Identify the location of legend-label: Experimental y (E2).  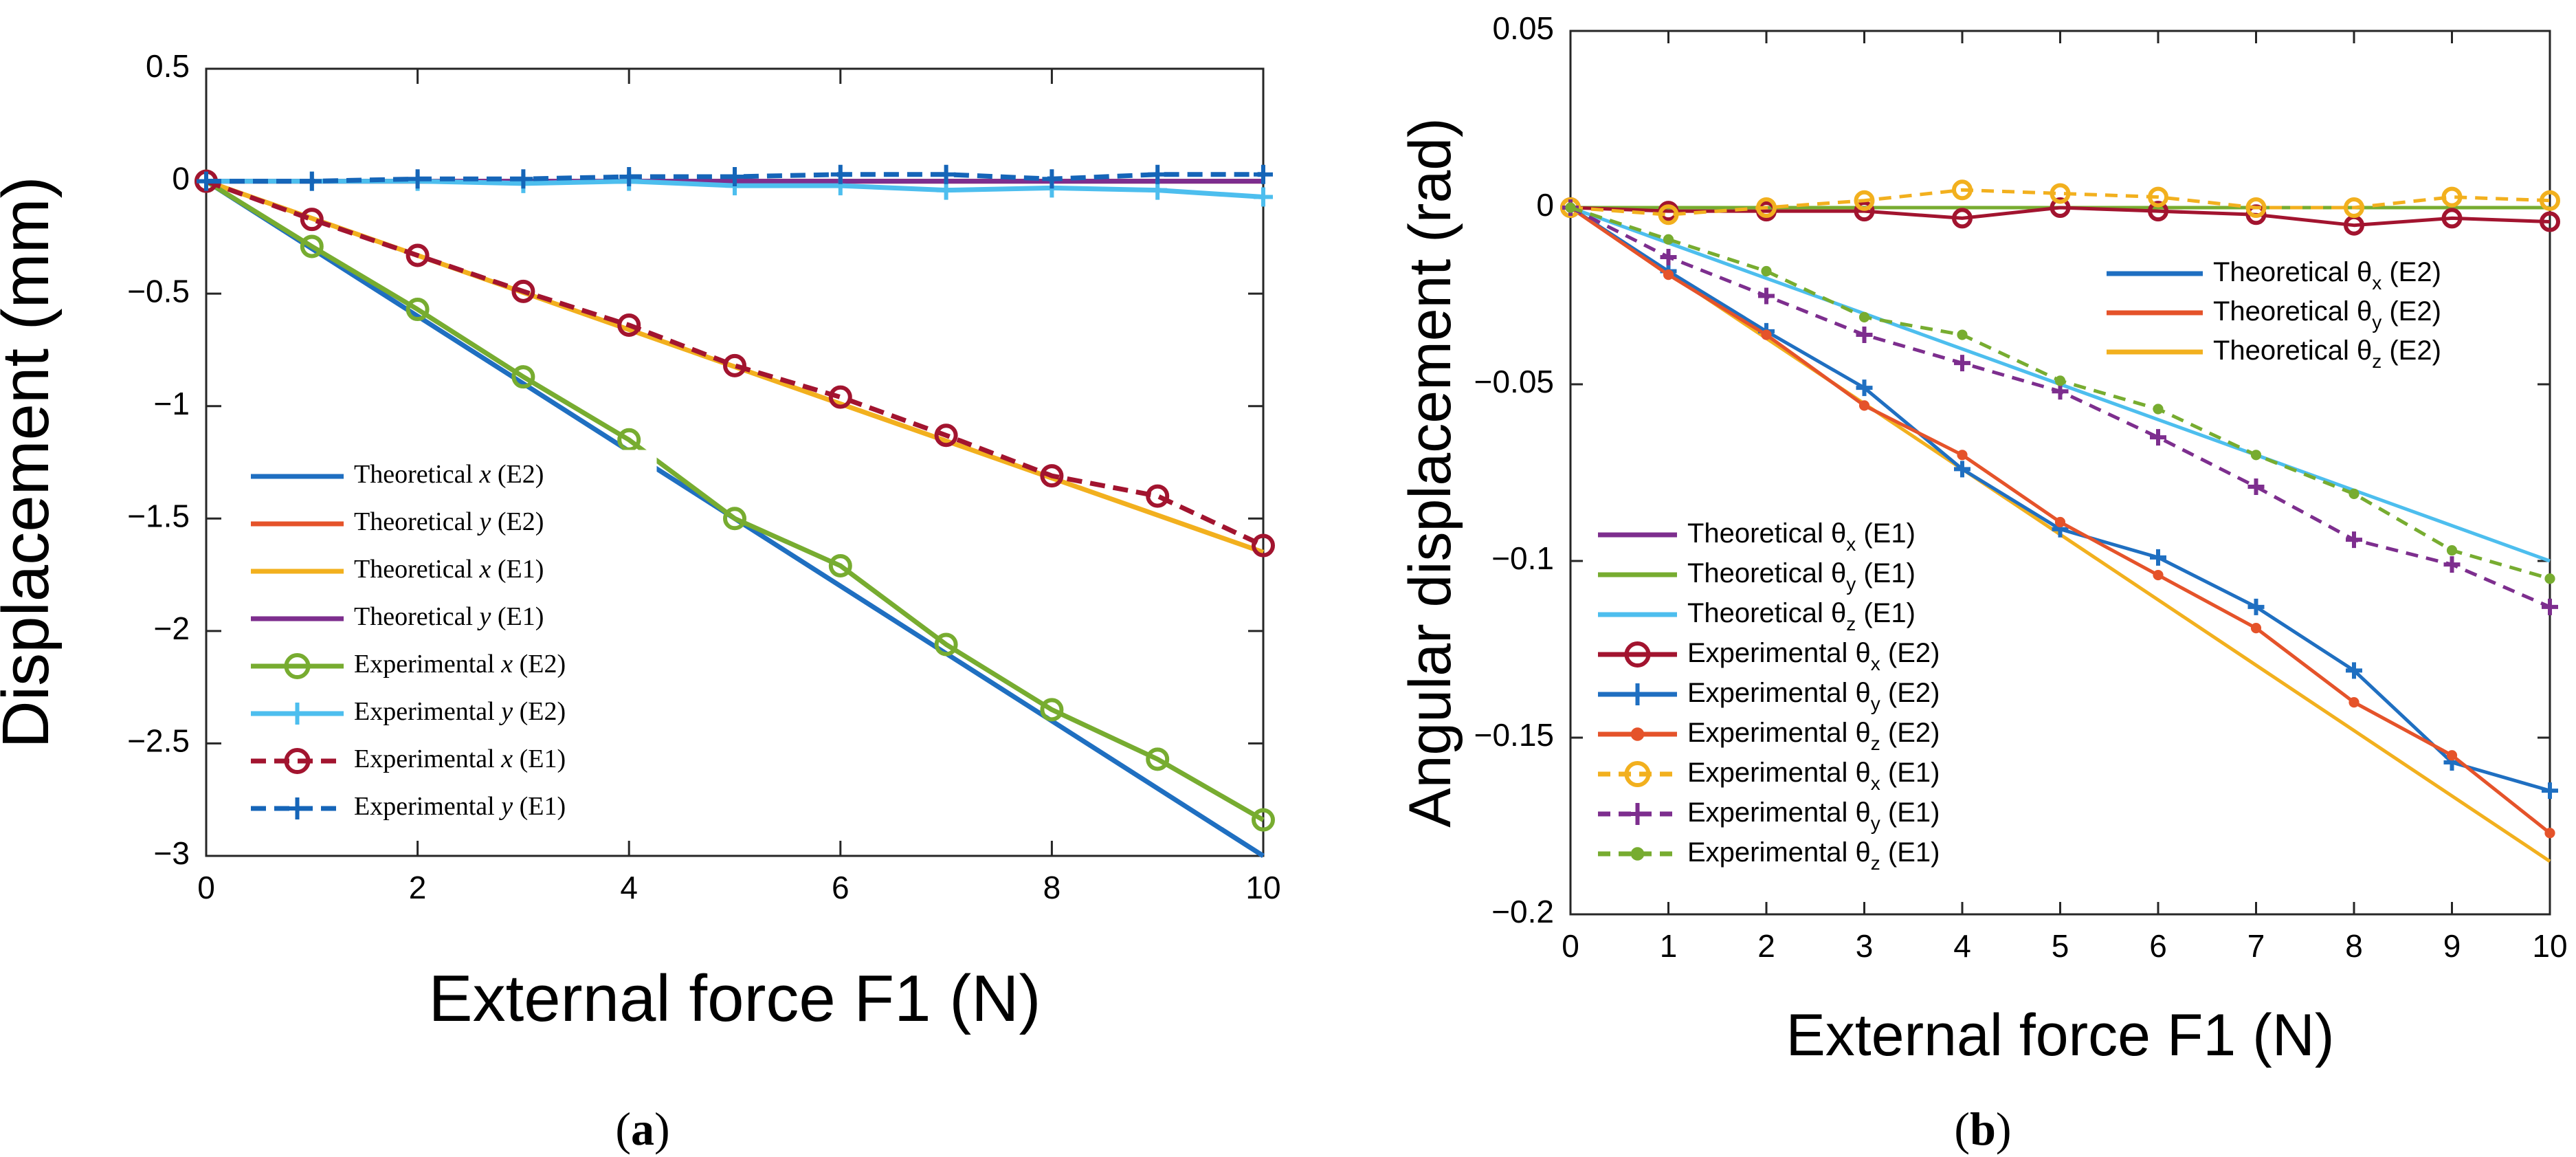
(460, 711).